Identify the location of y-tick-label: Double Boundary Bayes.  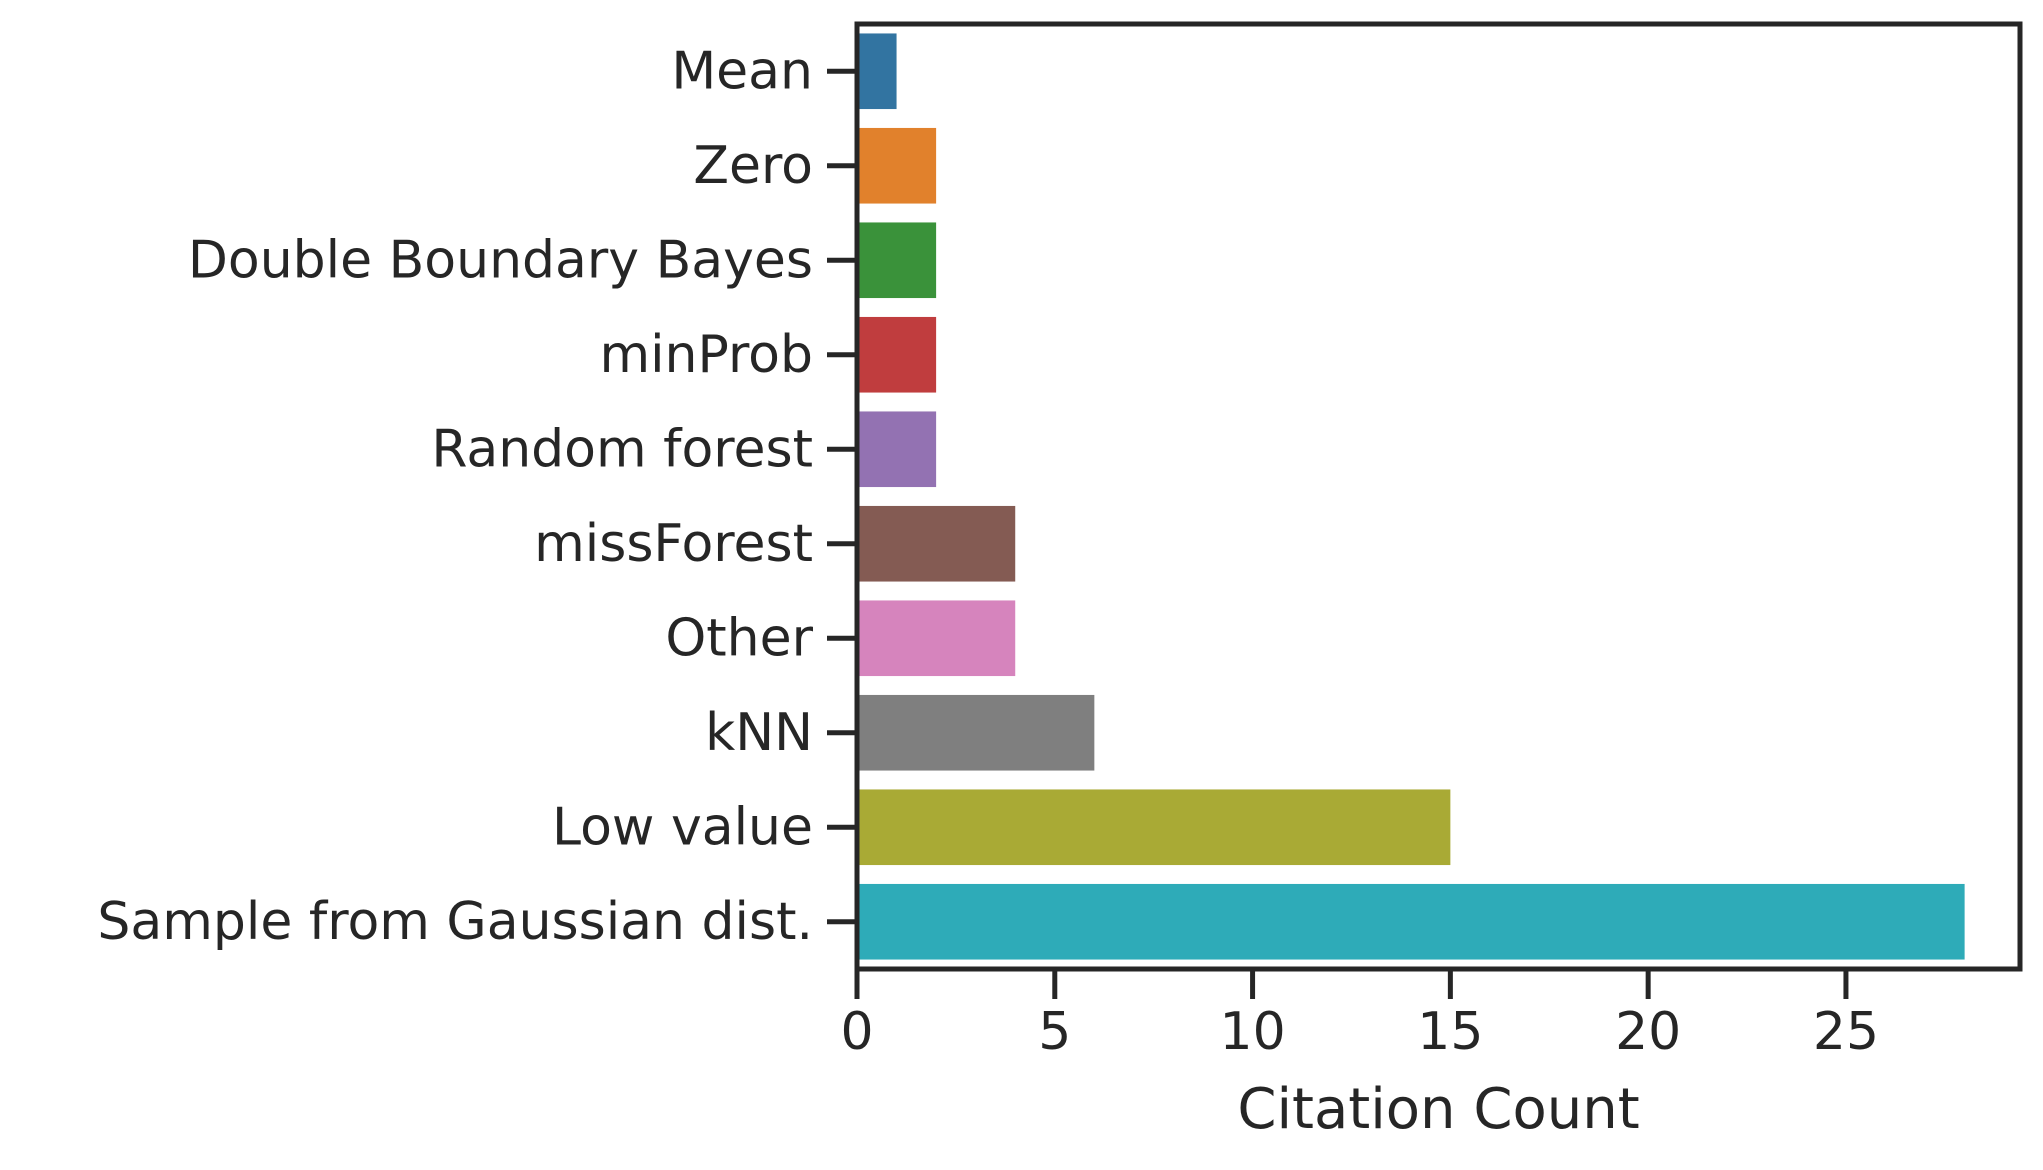
(500, 260).